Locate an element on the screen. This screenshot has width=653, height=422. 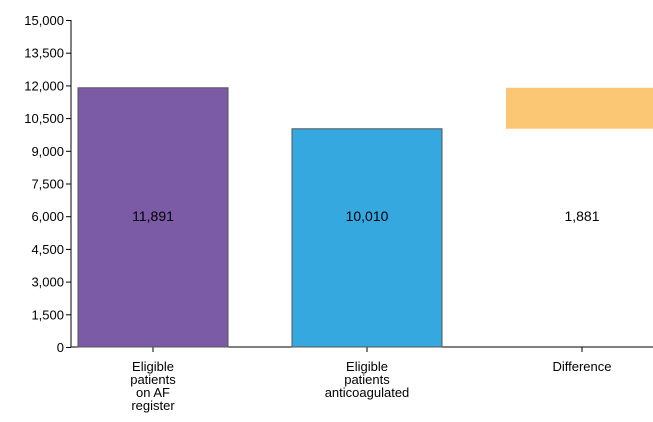
y-tick-label: 3,000 is located at coordinates (47, 282).